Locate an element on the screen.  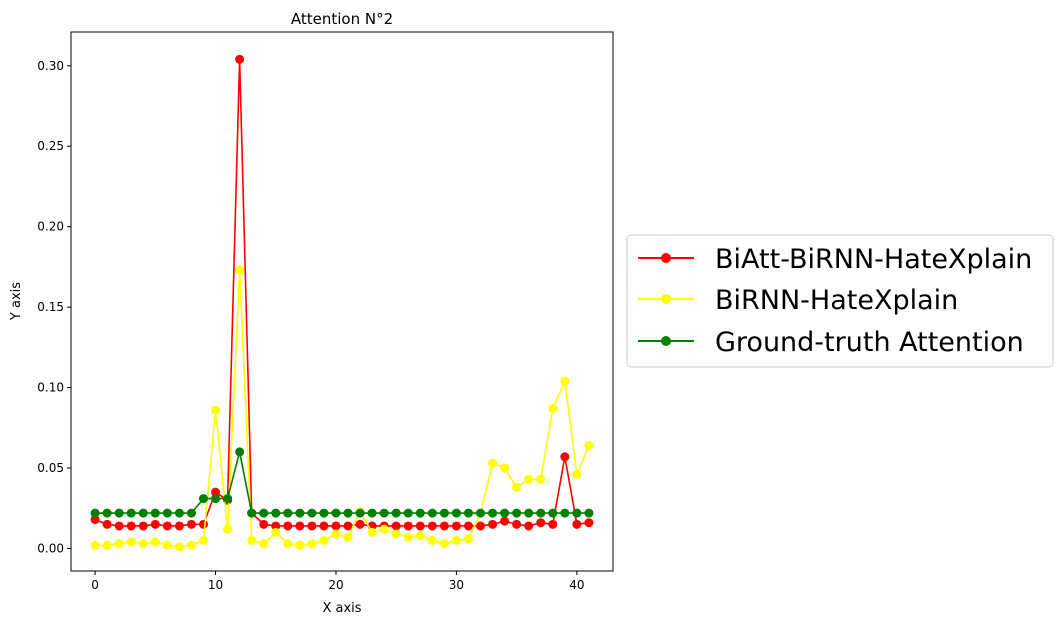
x-tick-label: 0 is located at coordinates (95, 585).